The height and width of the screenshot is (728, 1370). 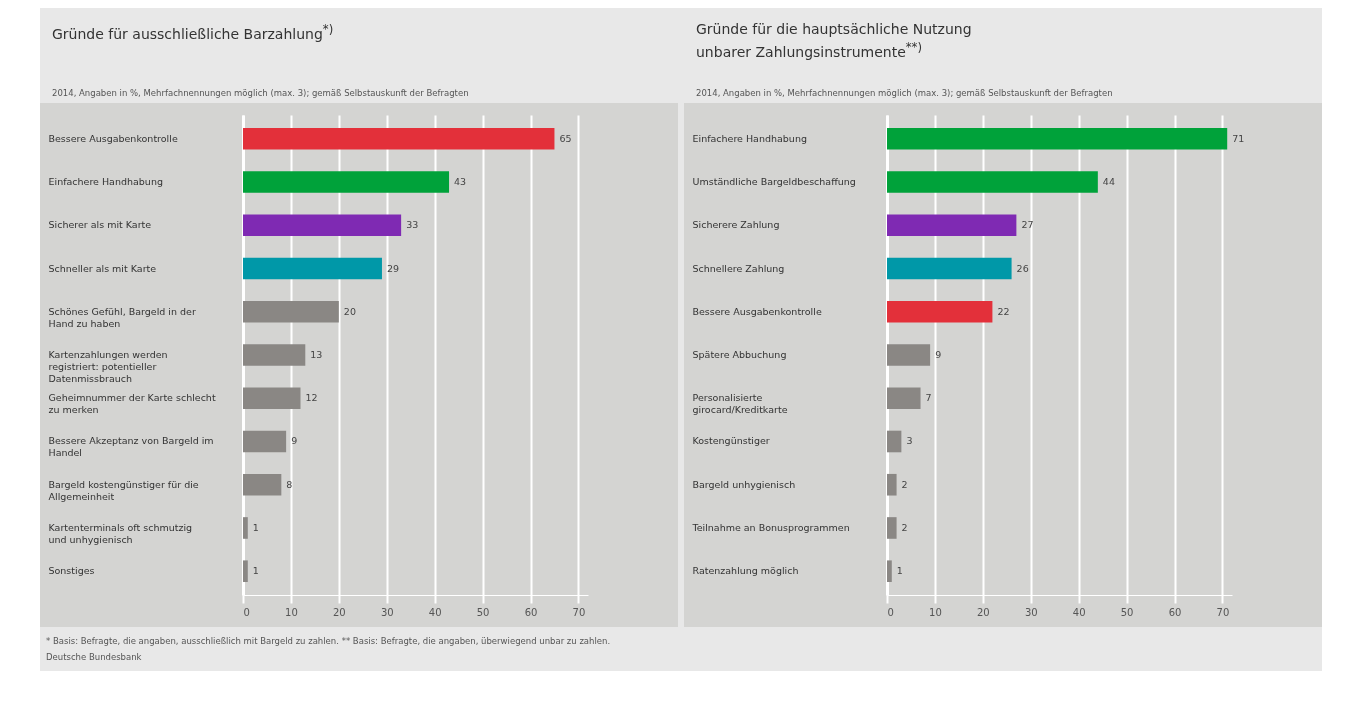 I want to click on y-tick-label: Sonstiges, so click(x=71, y=571).